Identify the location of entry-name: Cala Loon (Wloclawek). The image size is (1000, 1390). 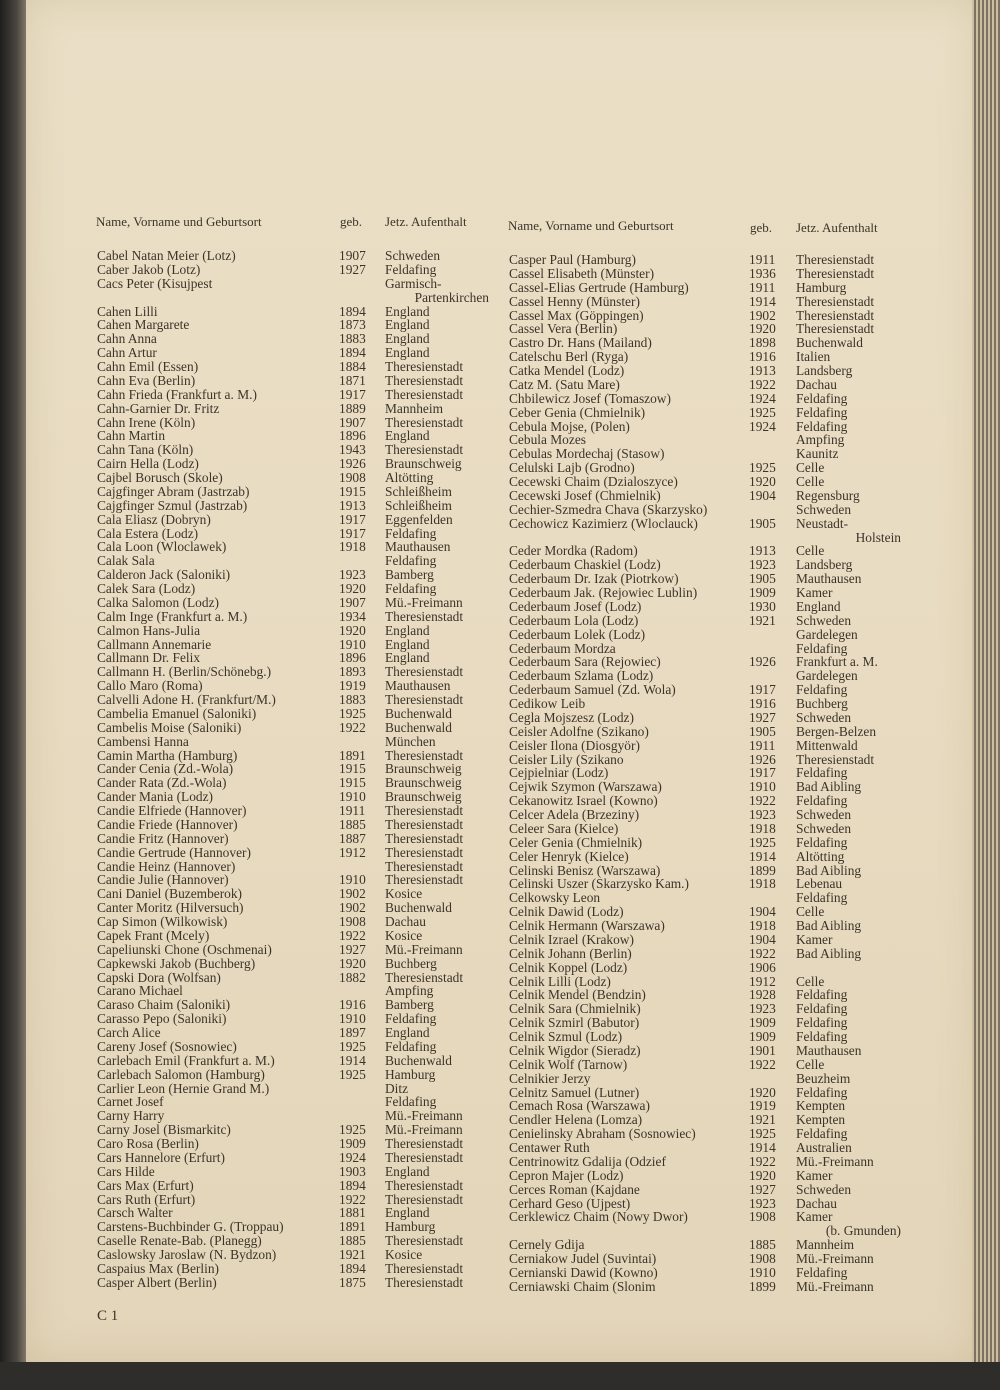
(162, 547).